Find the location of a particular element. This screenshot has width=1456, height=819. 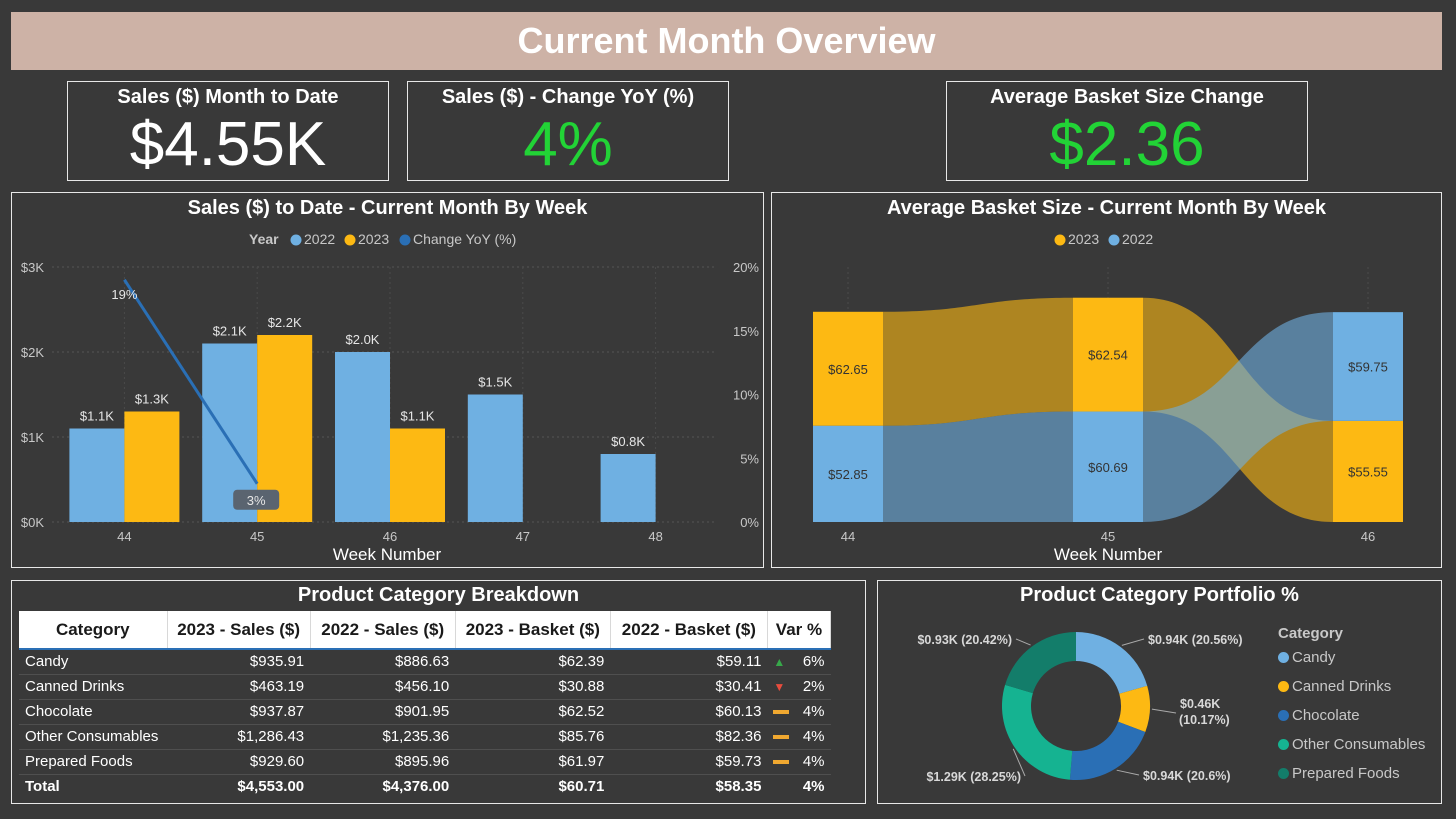

cell-sales-2023: $463.19 is located at coordinates (239, 687).